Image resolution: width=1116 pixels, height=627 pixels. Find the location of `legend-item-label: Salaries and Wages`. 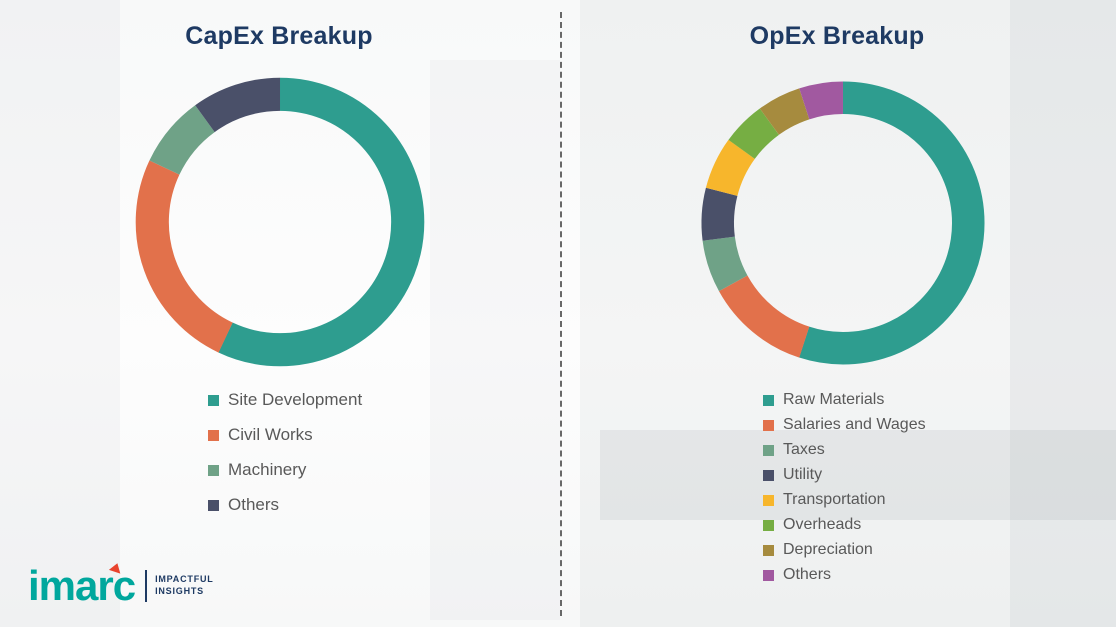

legend-item-label: Salaries and Wages is located at coordinates (854, 424).